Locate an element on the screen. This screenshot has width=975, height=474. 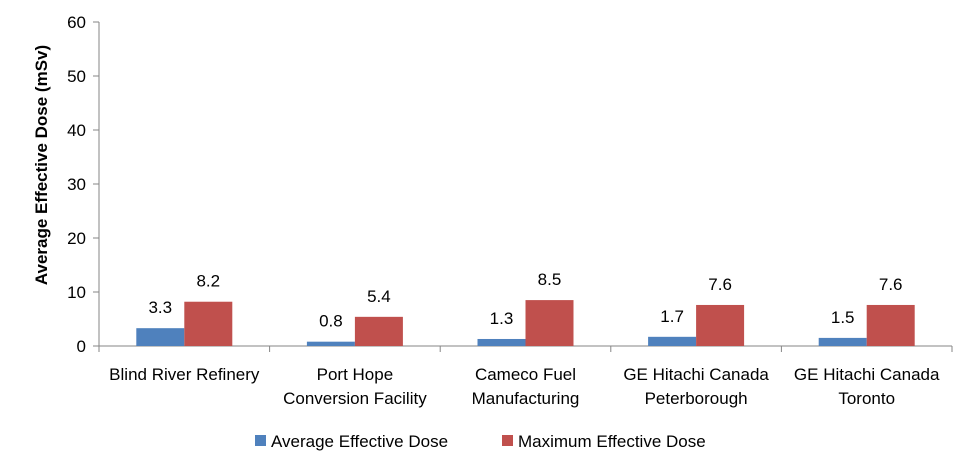
y-tick-label: 50 is located at coordinates (76, 76).